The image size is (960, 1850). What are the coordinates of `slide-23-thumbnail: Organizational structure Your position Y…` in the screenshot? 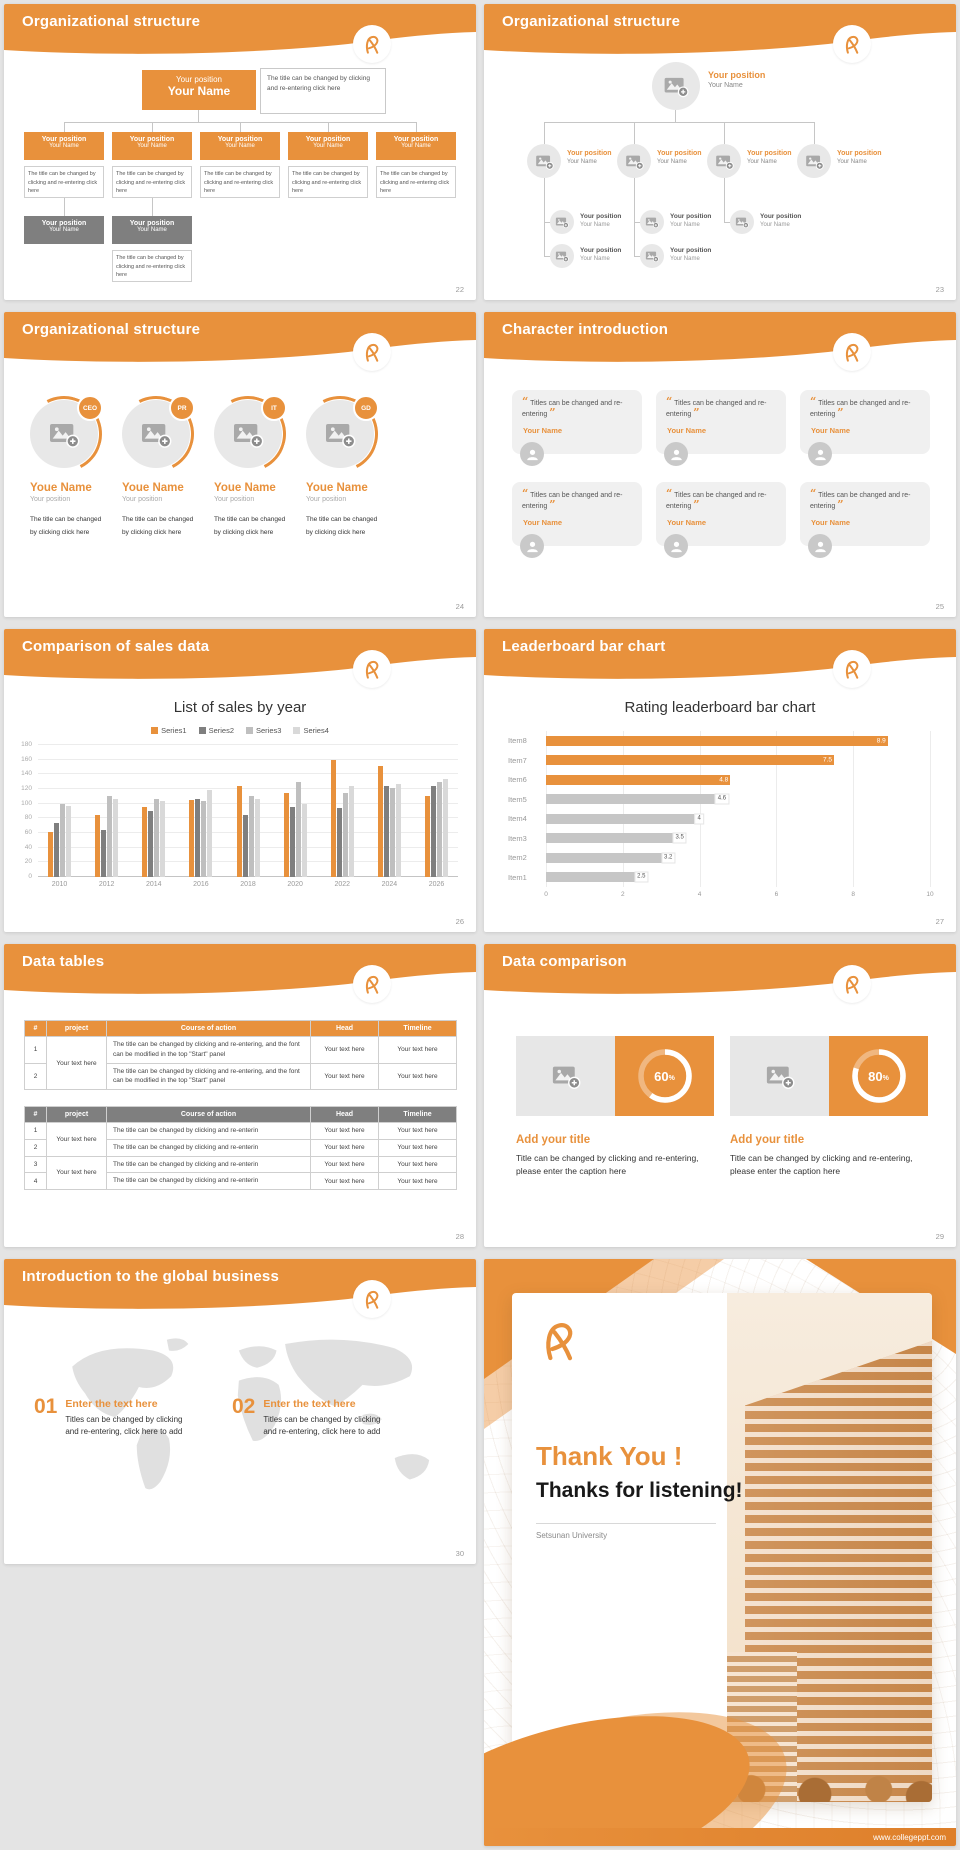 It's located at (720, 152).